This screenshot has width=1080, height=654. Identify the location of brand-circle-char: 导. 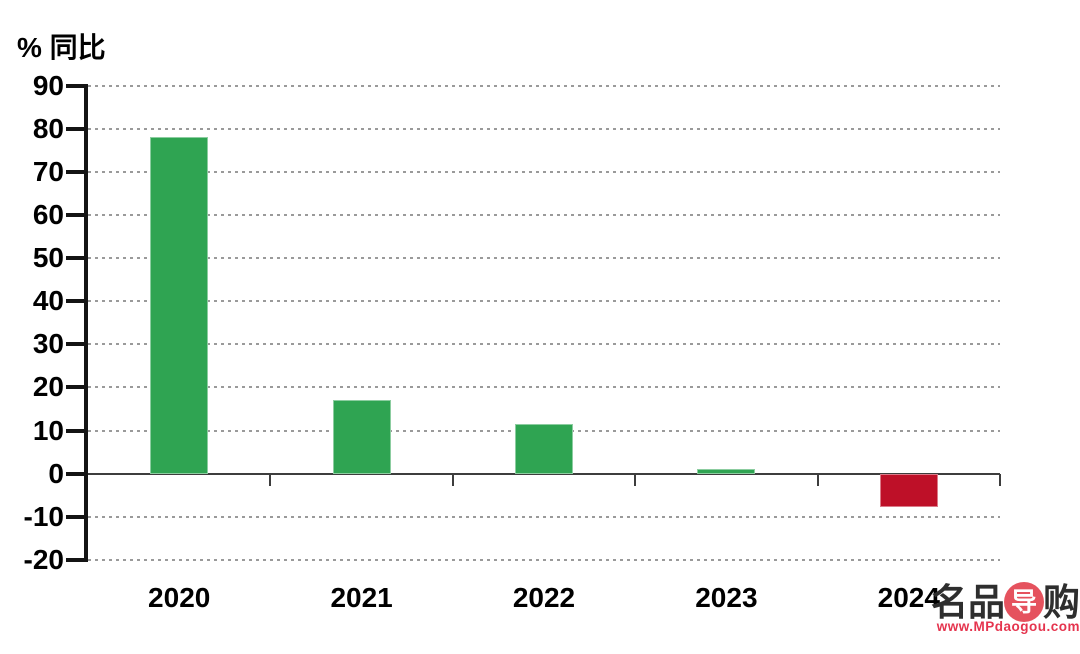
(1023, 602).